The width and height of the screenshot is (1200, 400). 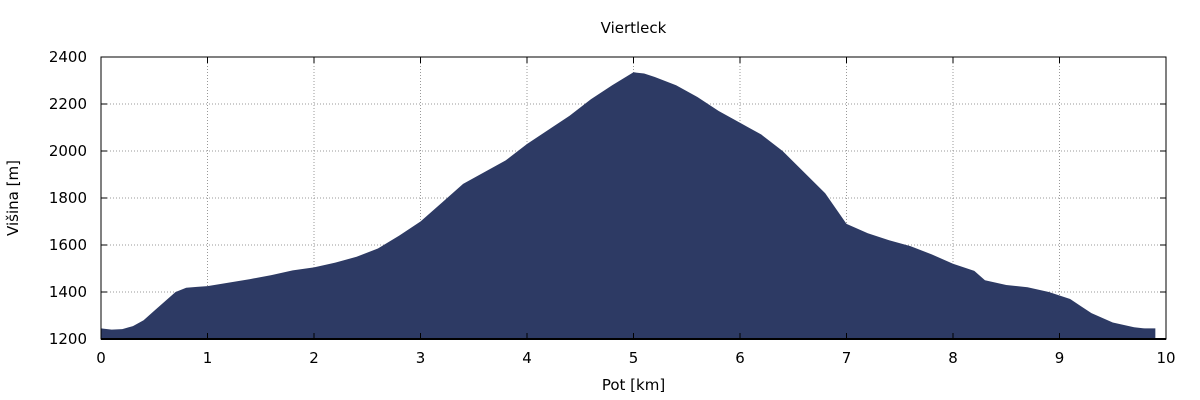 What do you see at coordinates (68, 339) in the screenshot?
I see `y-tick-label: 1200` at bounding box center [68, 339].